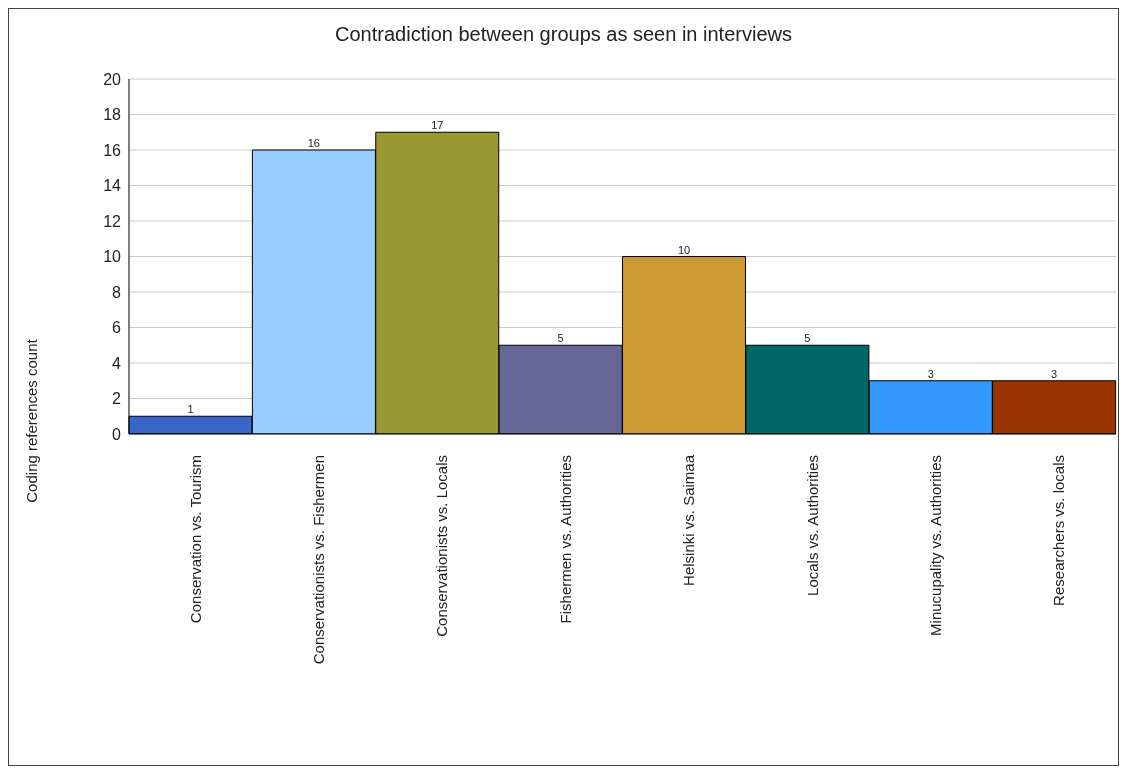 This screenshot has width=1127, height=774. Describe the element at coordinates (935, 545) in the screenshot. I see `x-tick-label: Minucupality vs. Authorities` at that location.